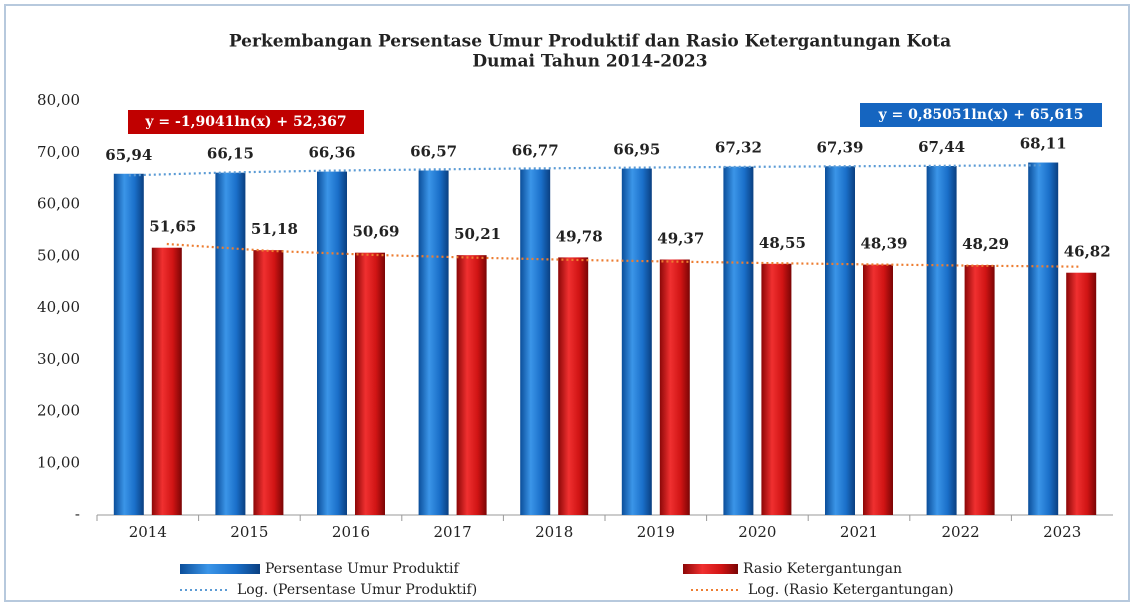 The width and height of the screenshot is (1134, 606). I want to click on equation-label: y = 0,85051ln(x) + 65,615, so click(980, 115).